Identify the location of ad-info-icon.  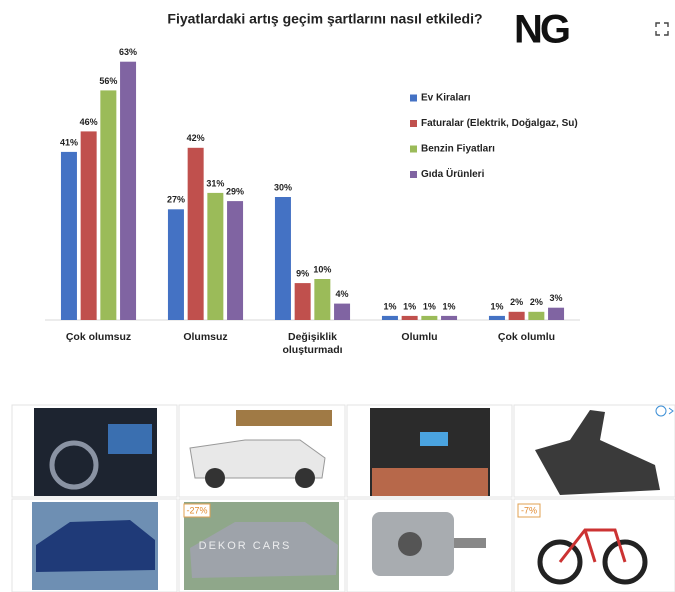
(661, 411).